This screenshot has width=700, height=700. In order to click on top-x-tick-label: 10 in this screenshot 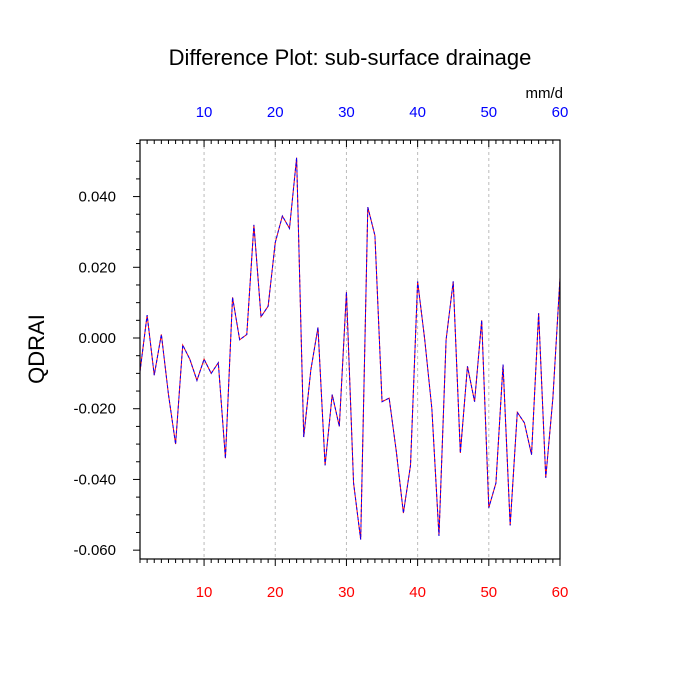, I will do `click(204, 112)`.